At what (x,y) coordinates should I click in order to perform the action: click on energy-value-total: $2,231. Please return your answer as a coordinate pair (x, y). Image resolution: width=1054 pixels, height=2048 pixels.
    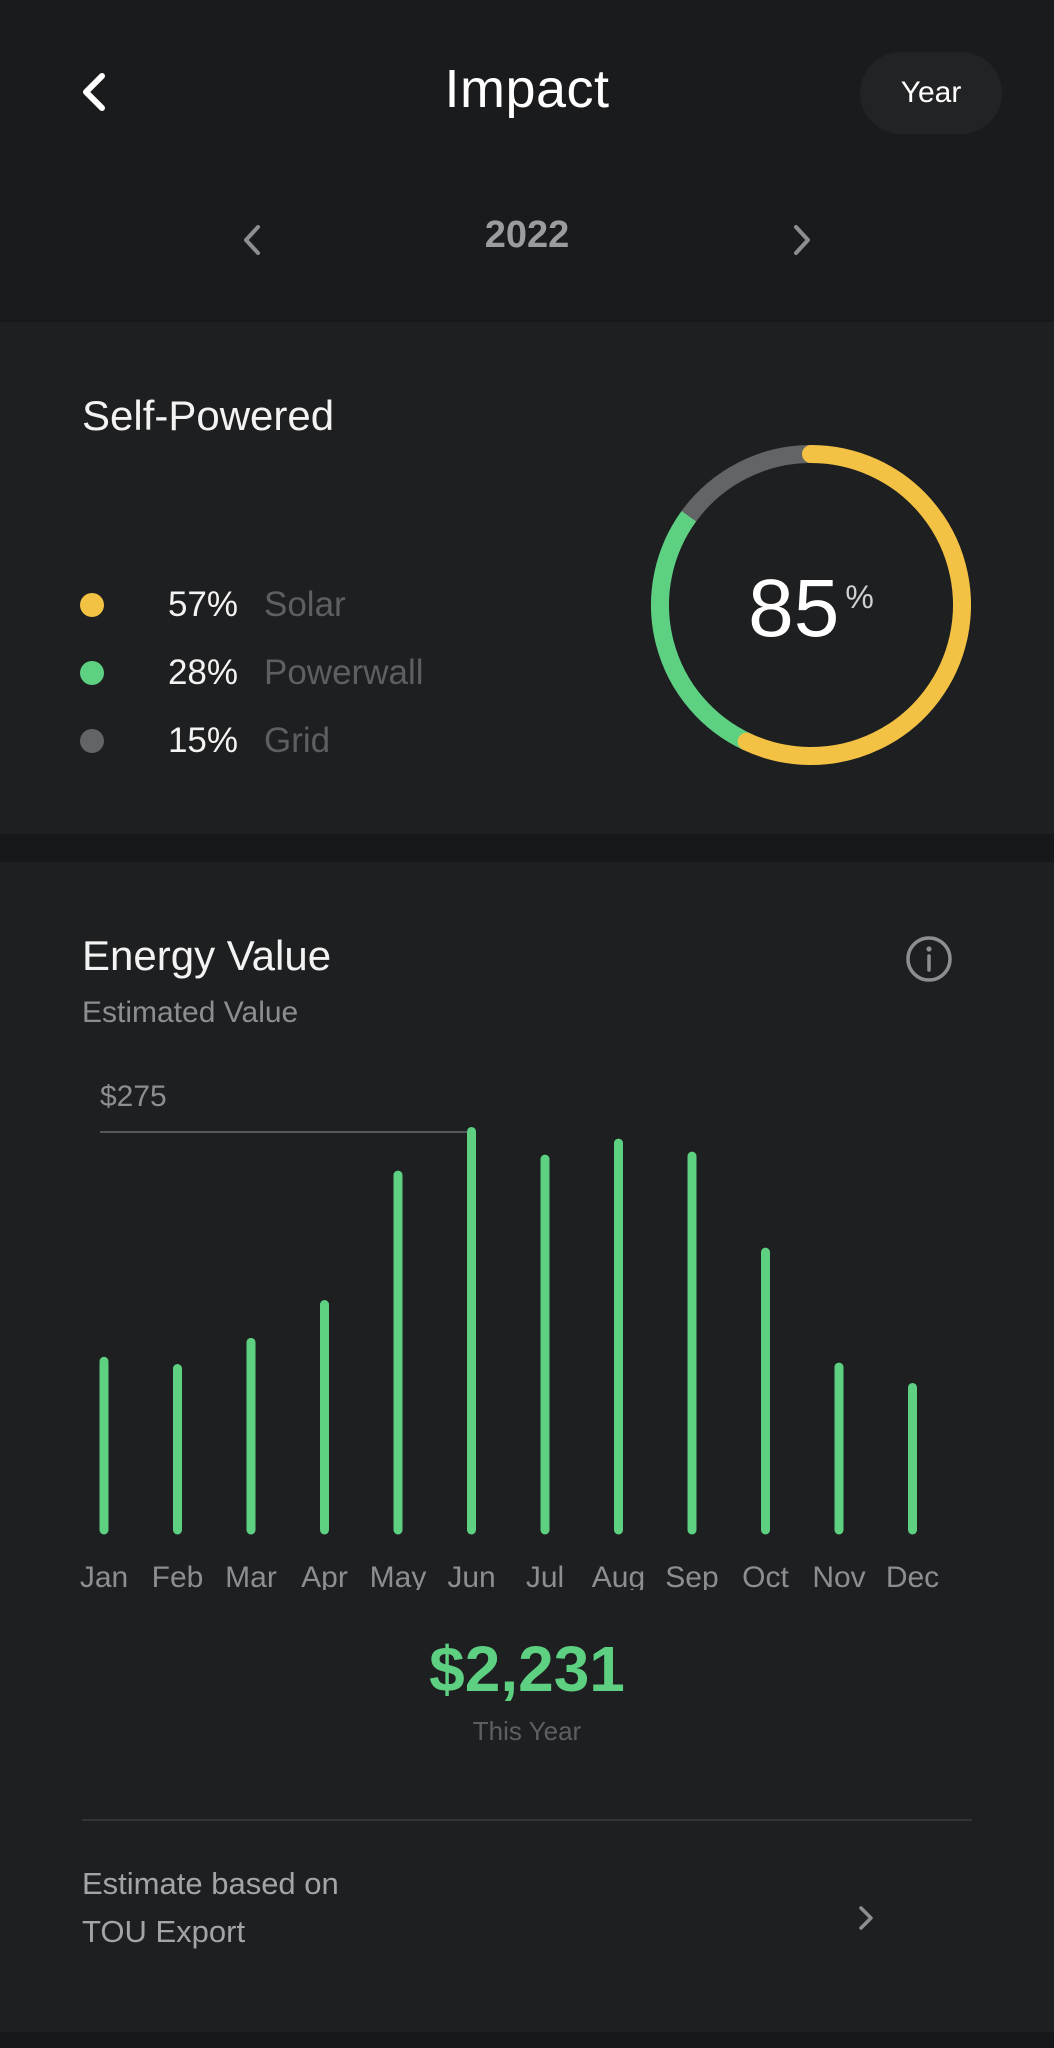
    Looking at the image, I should click on (527, 1669).